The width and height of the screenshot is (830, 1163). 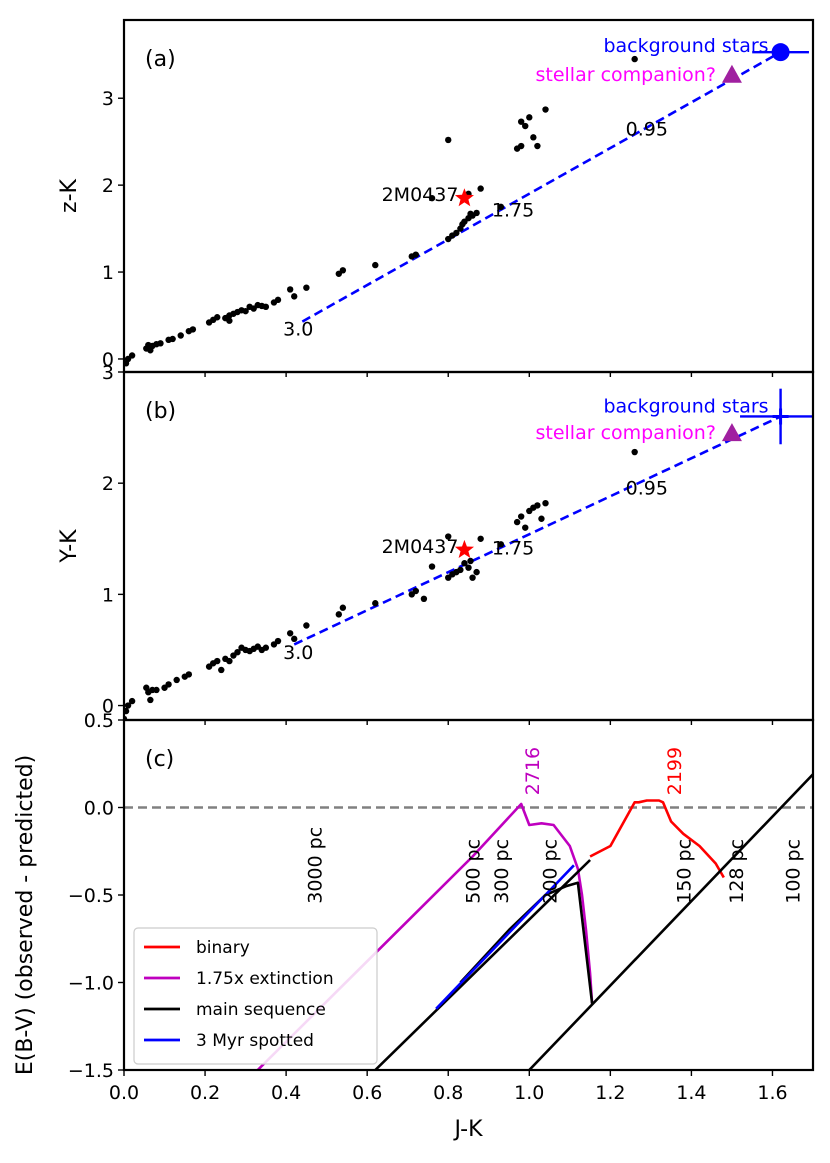 I want to click on x-tick-label: 1.6, so click(x=772, y=1093).